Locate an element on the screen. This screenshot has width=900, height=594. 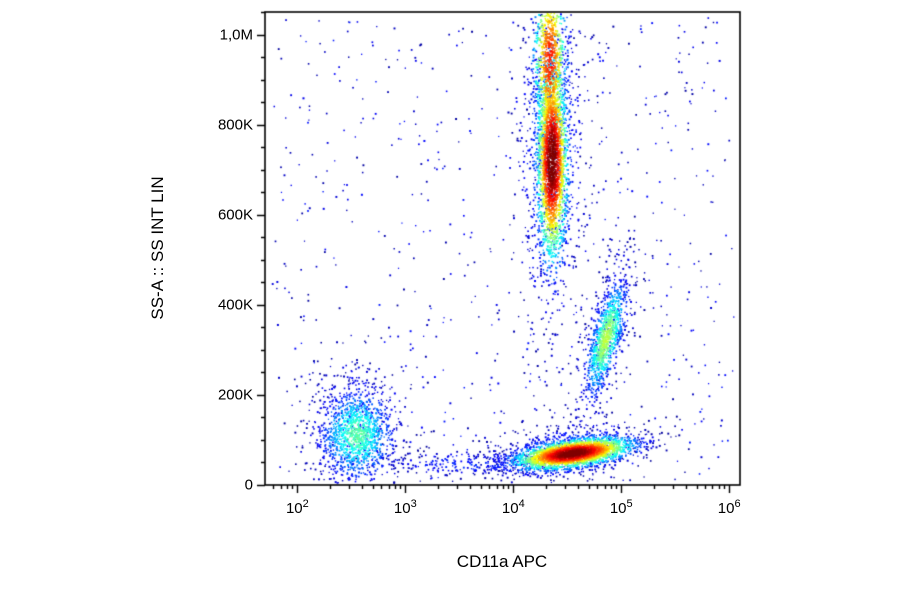
y-axis-title: SS-A :: SS INT LIN is located at coordinates (157, 248).